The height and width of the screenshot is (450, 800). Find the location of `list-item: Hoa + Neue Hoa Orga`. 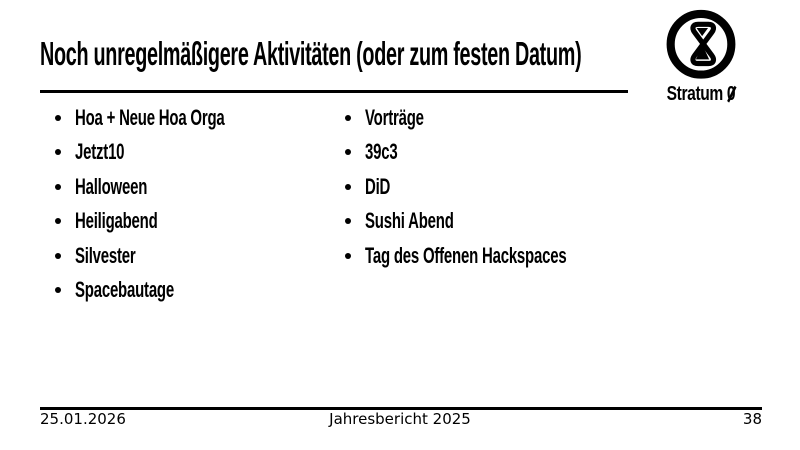

list-item: Hoa + Neue Hoa Orga is located at coordinates (167, 117).